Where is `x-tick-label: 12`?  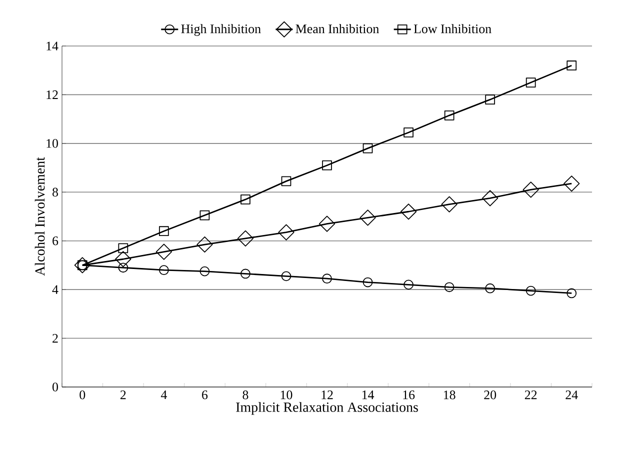 x-tick-label: 12 is located at coordinates (327, 395).